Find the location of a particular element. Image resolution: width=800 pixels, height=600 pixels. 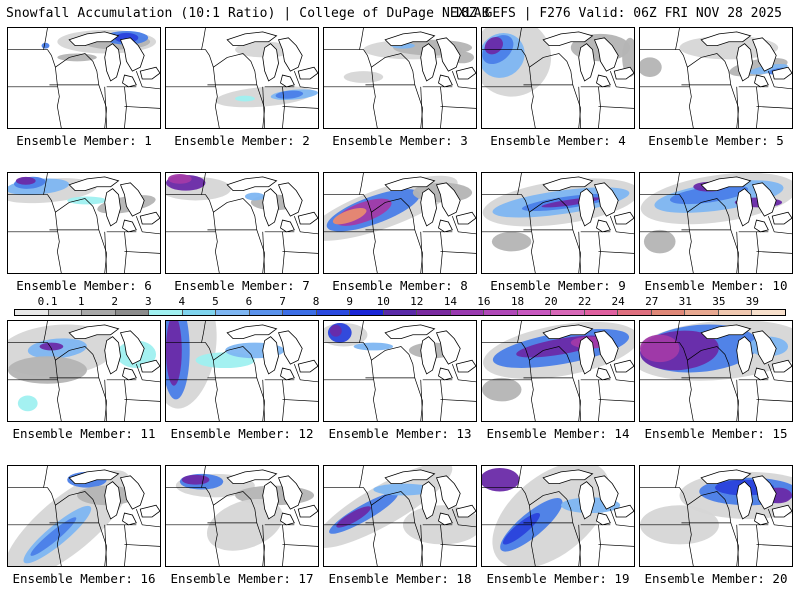

colorbar-label: 0.1 is located at coordinates (47, 301).